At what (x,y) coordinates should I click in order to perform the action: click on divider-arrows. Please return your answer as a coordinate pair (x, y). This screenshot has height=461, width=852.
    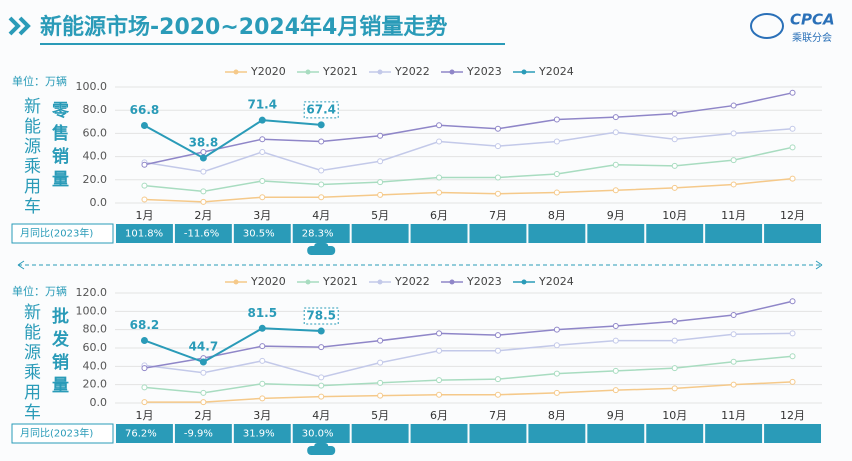
    Looking at the image, I should click on (420, 265).